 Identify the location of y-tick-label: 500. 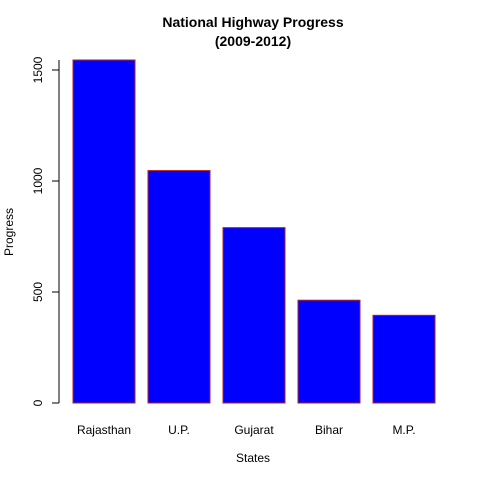
(38, 292).